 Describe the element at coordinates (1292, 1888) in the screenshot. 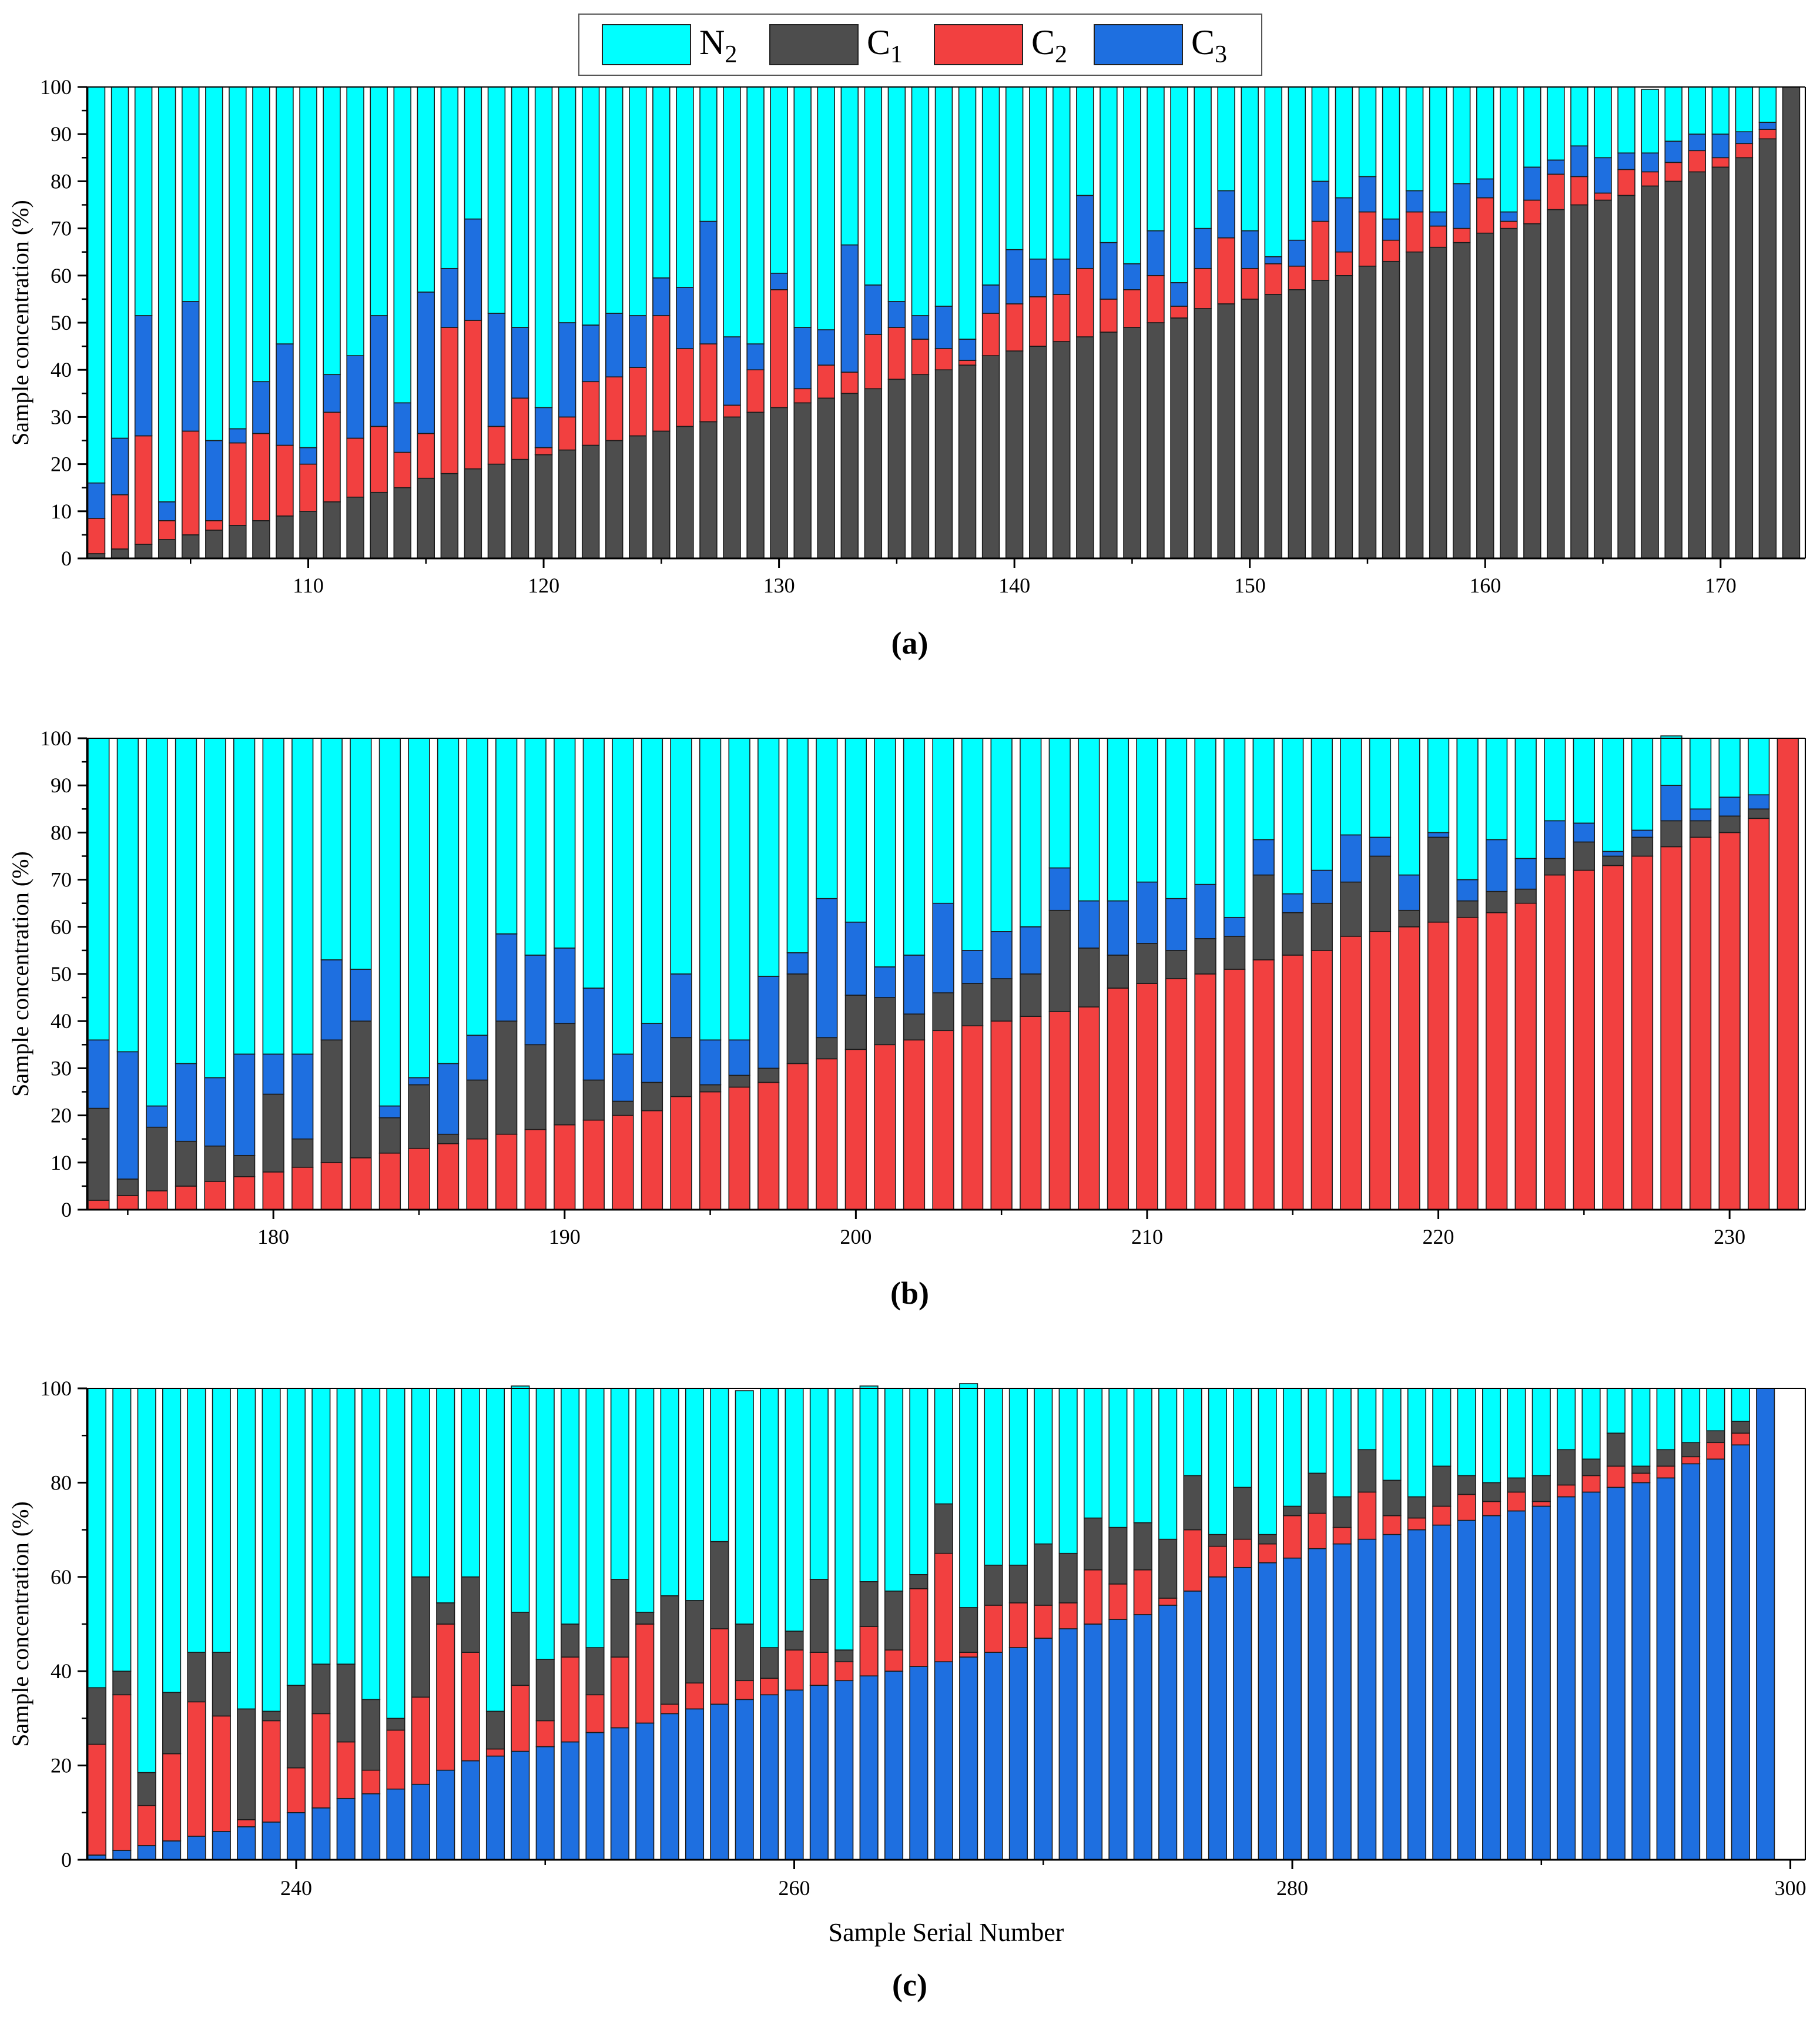

I see `x-tick-label: 280` at that location.